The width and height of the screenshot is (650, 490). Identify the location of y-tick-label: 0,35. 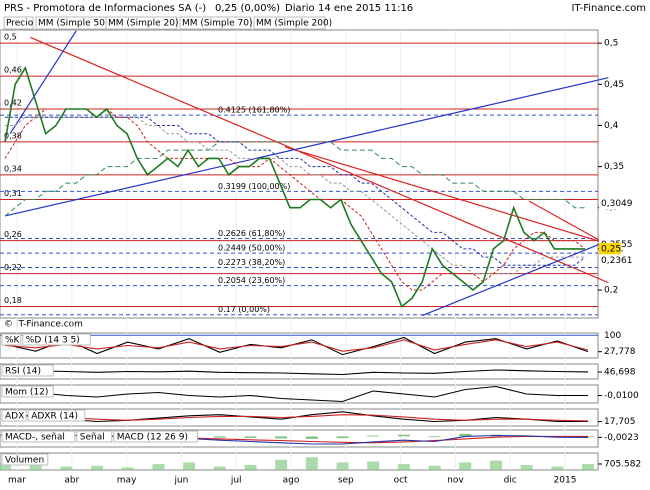
(614, 167).